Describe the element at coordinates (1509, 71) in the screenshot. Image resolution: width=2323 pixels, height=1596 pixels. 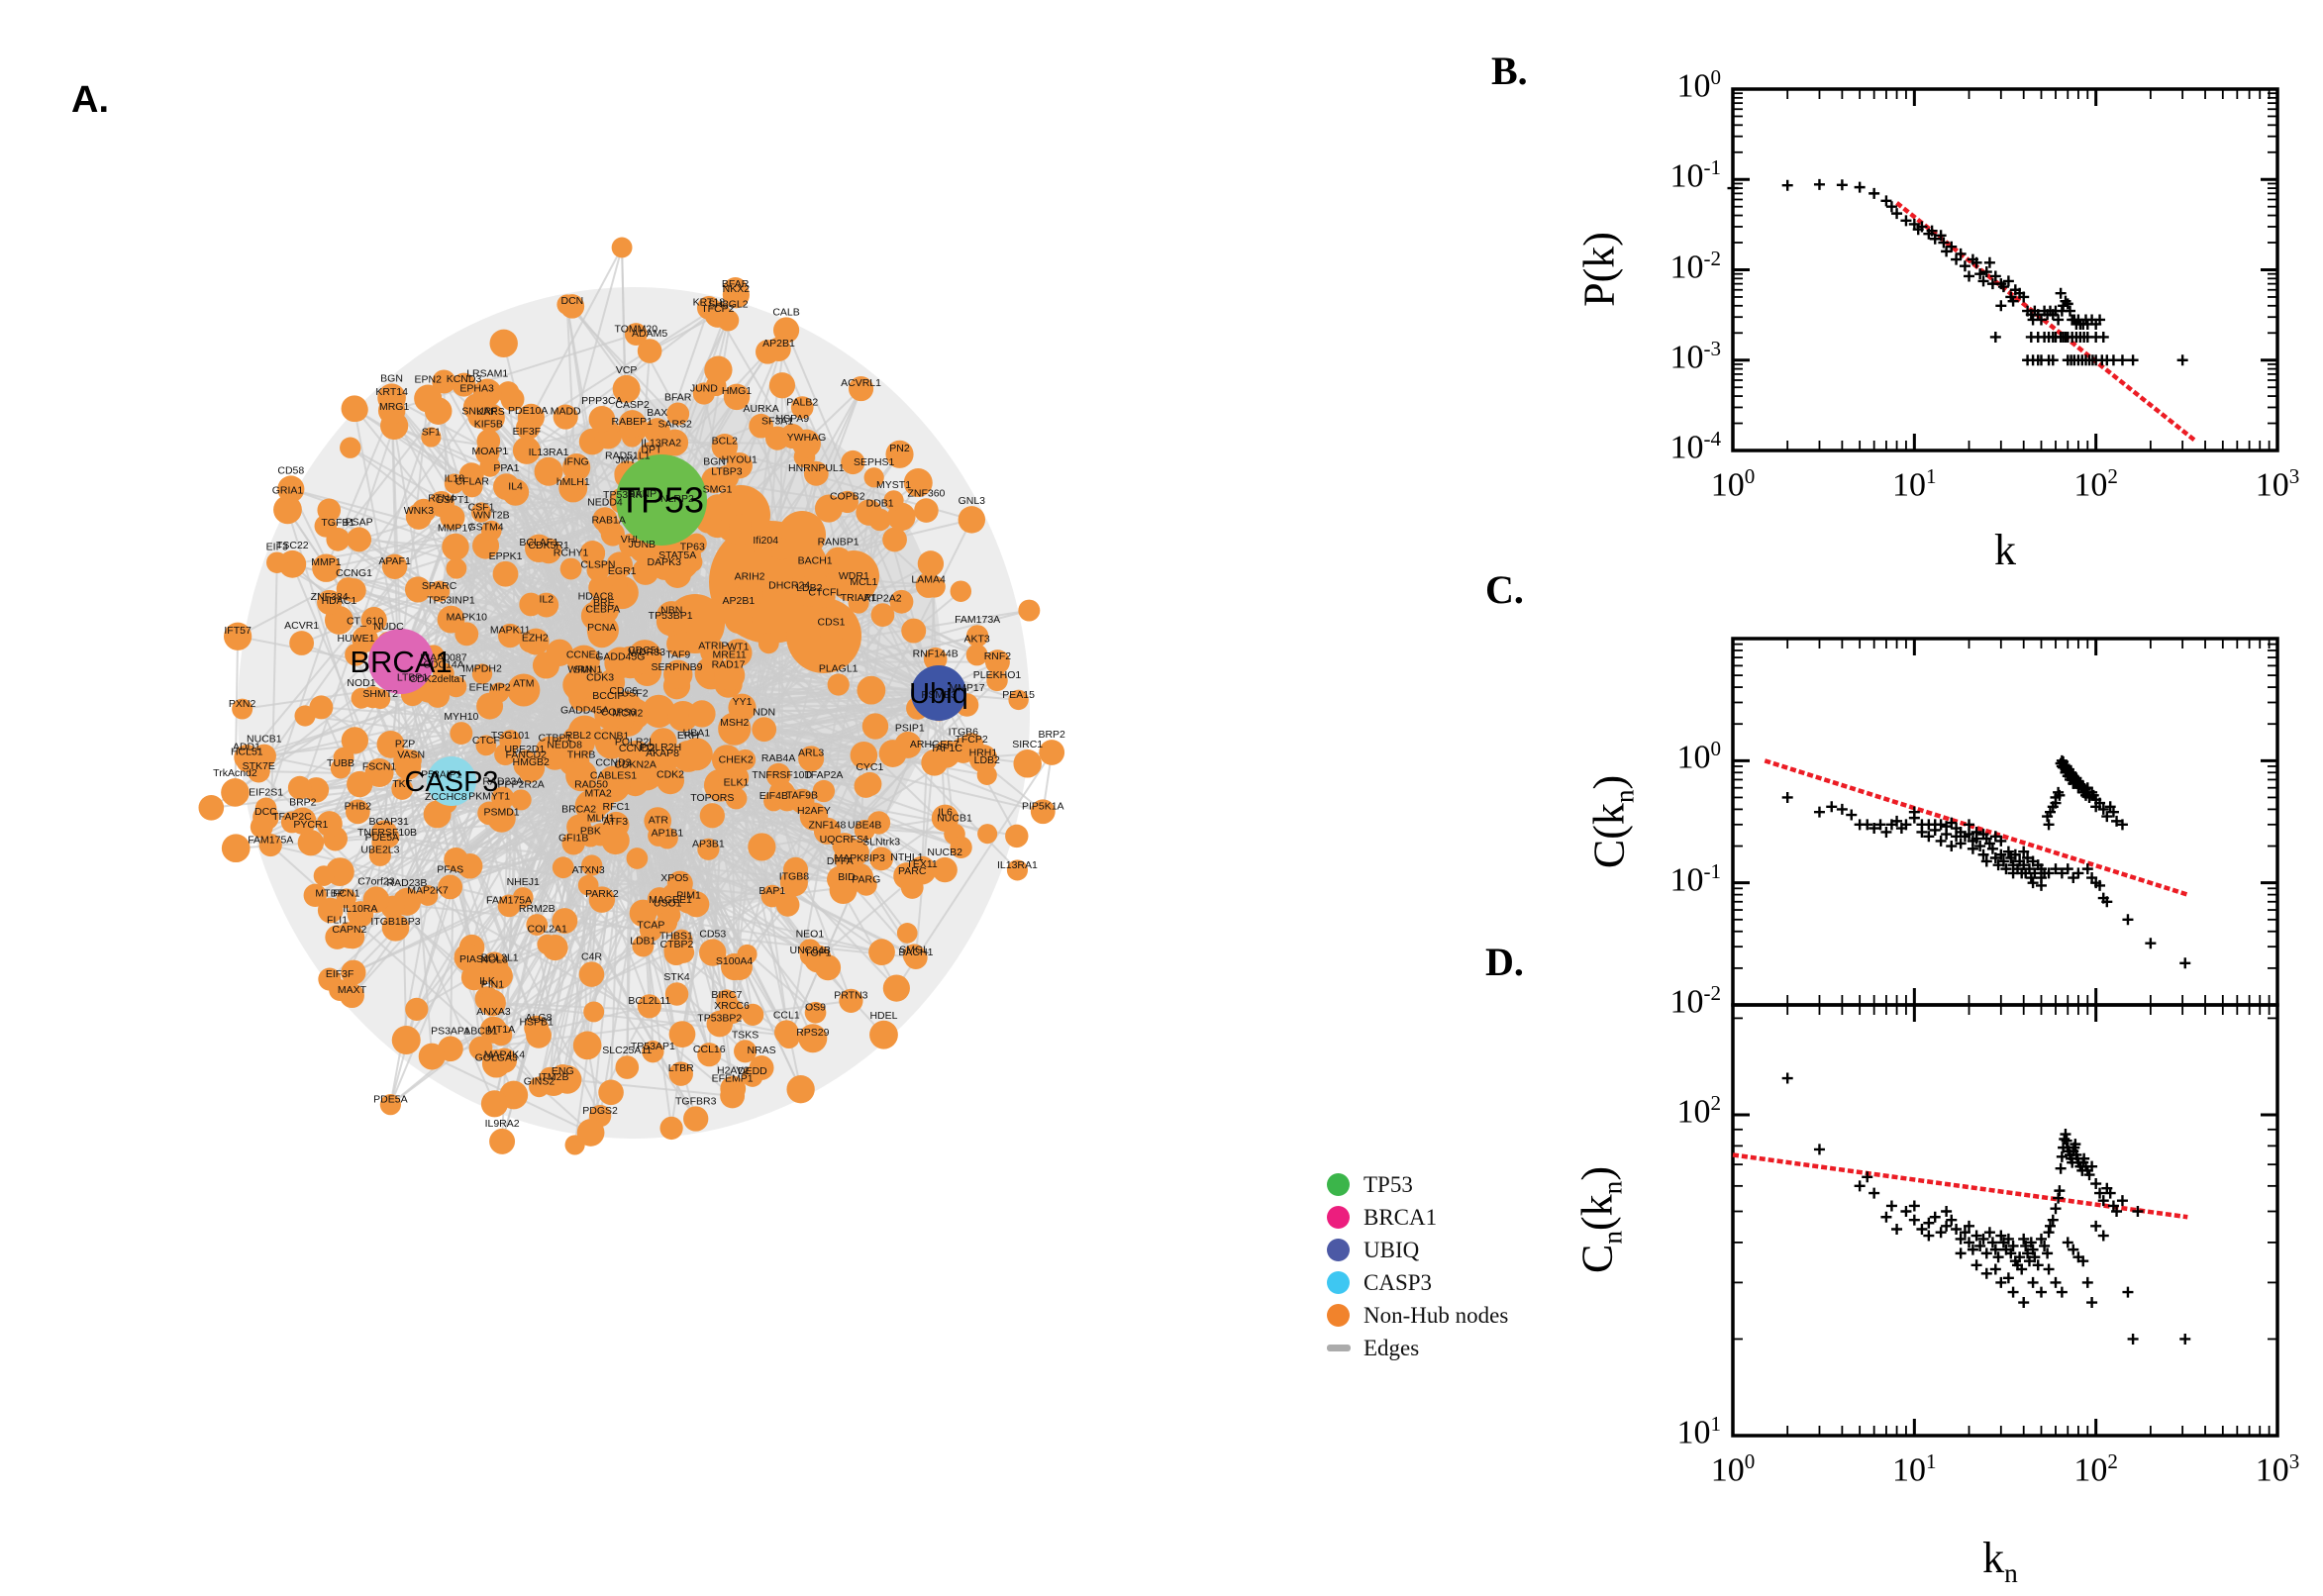
I see `panel-b-label: B.` at that location.